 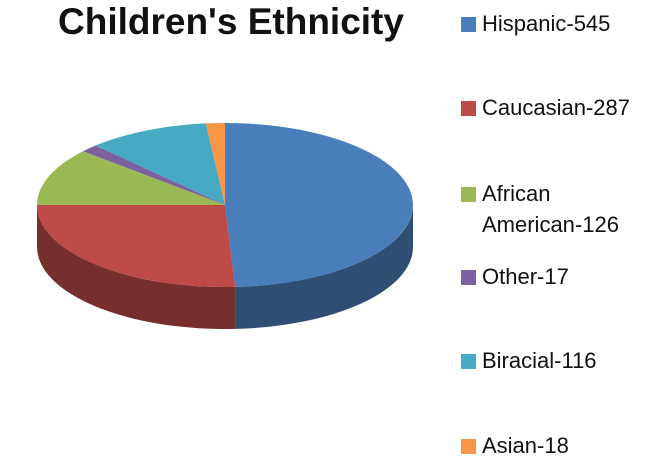 I want to click on pie-slice-african-american, so click(x=131, y=178).